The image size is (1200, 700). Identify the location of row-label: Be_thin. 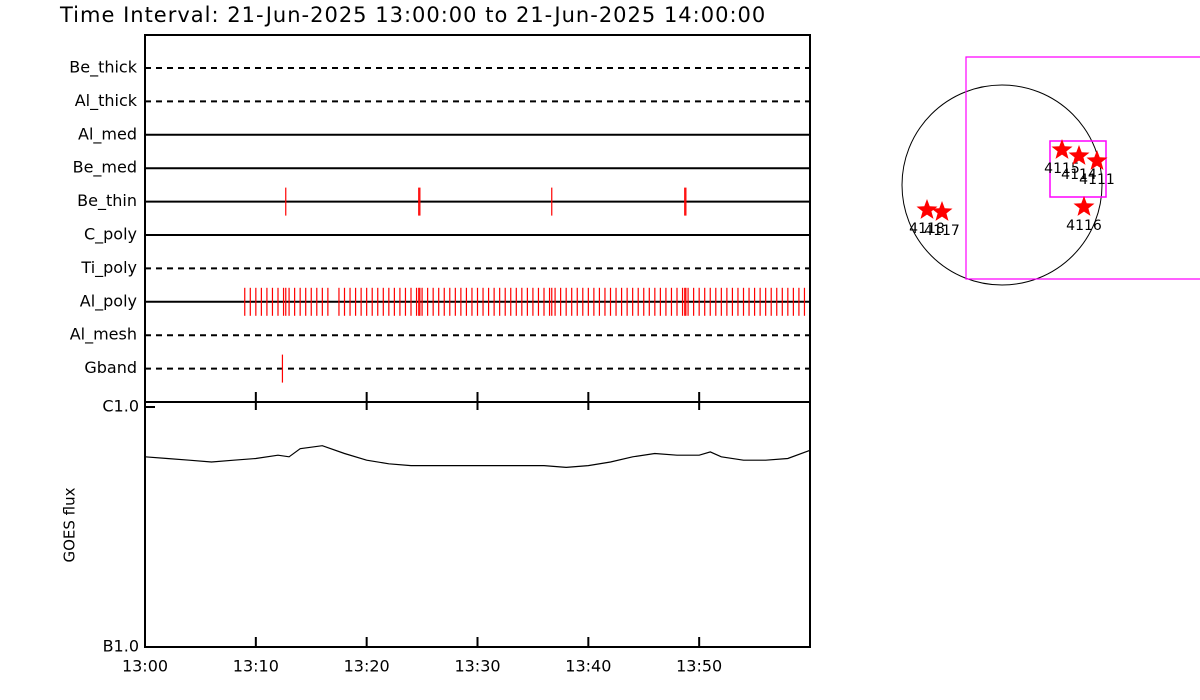
(107, 201).